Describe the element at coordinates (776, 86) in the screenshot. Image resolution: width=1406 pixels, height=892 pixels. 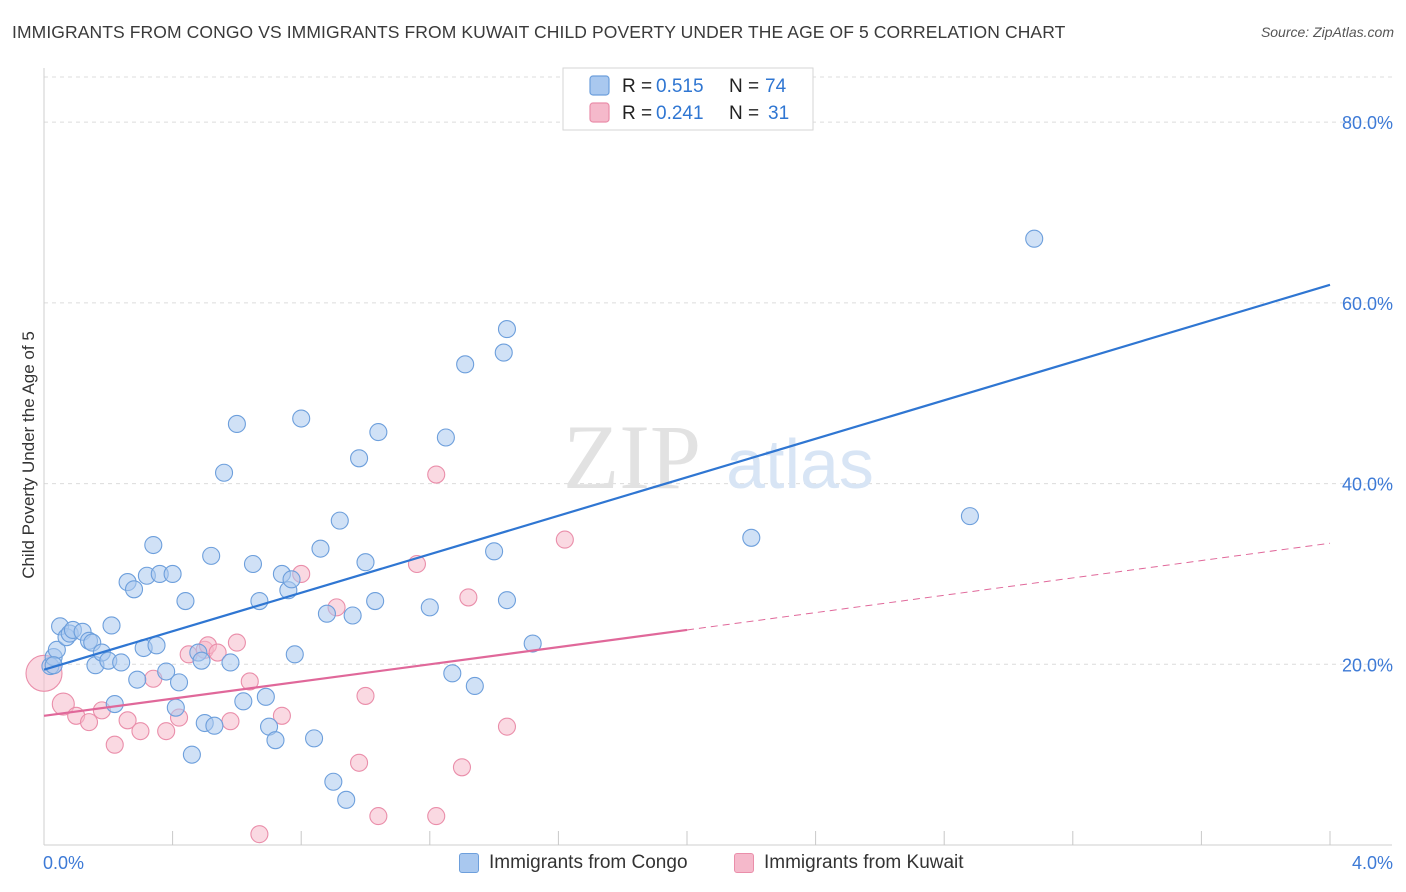
I see `legend-n-value: 74` at that location.